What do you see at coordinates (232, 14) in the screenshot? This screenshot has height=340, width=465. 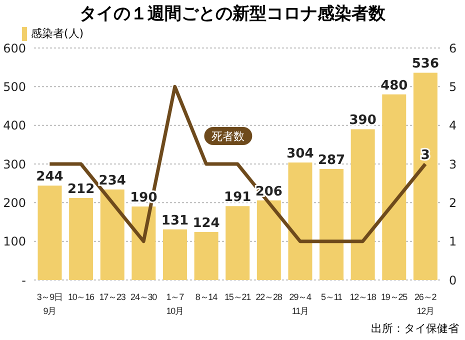 I see `chart-title: タイの１週間ごとの新型コロナ感染者数` at bounding box center [232, 14].